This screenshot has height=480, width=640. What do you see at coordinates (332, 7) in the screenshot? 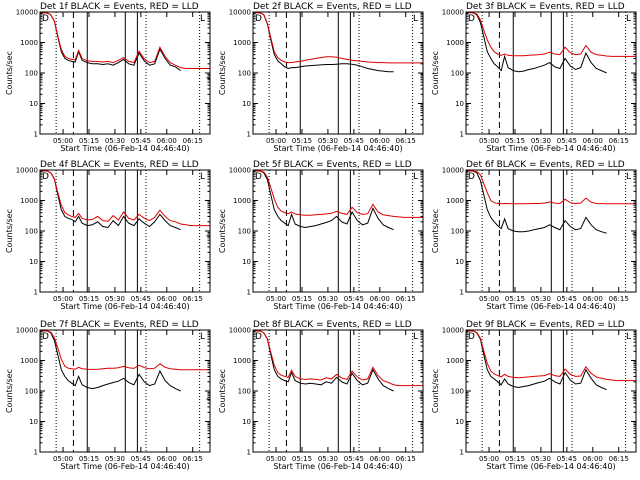
I see `panel-title: Det 2f BLACK = Events, RED = LLD` at bounding box center [332, 7].